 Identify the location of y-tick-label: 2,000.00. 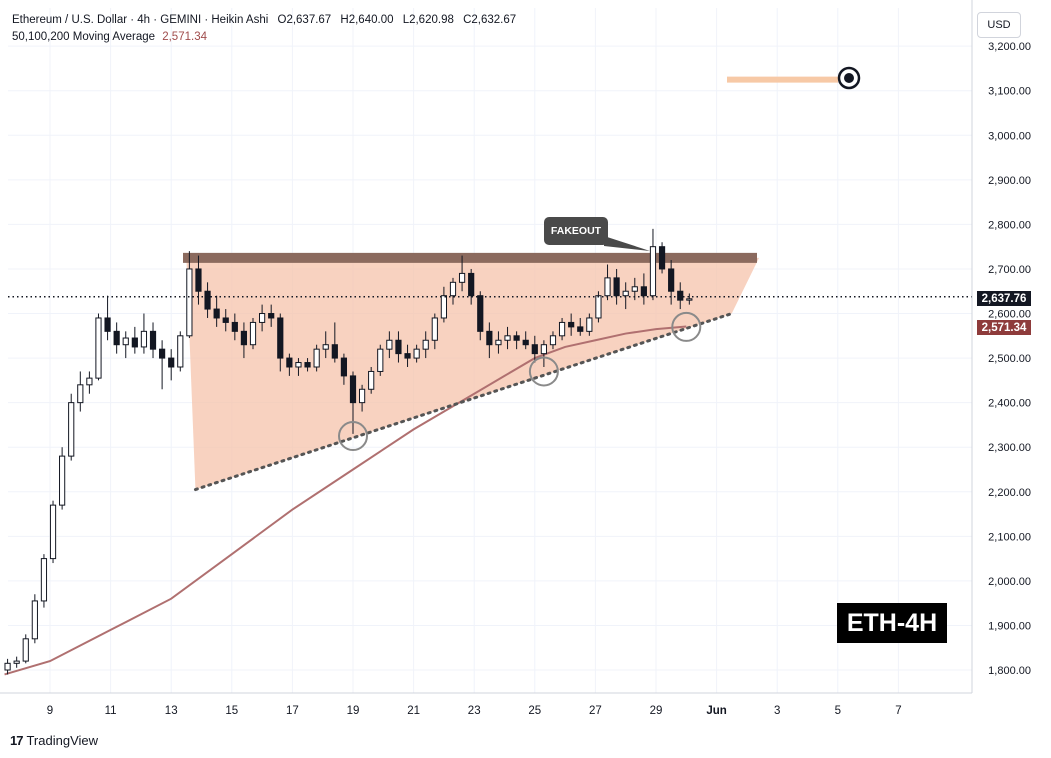
(1009, 582).